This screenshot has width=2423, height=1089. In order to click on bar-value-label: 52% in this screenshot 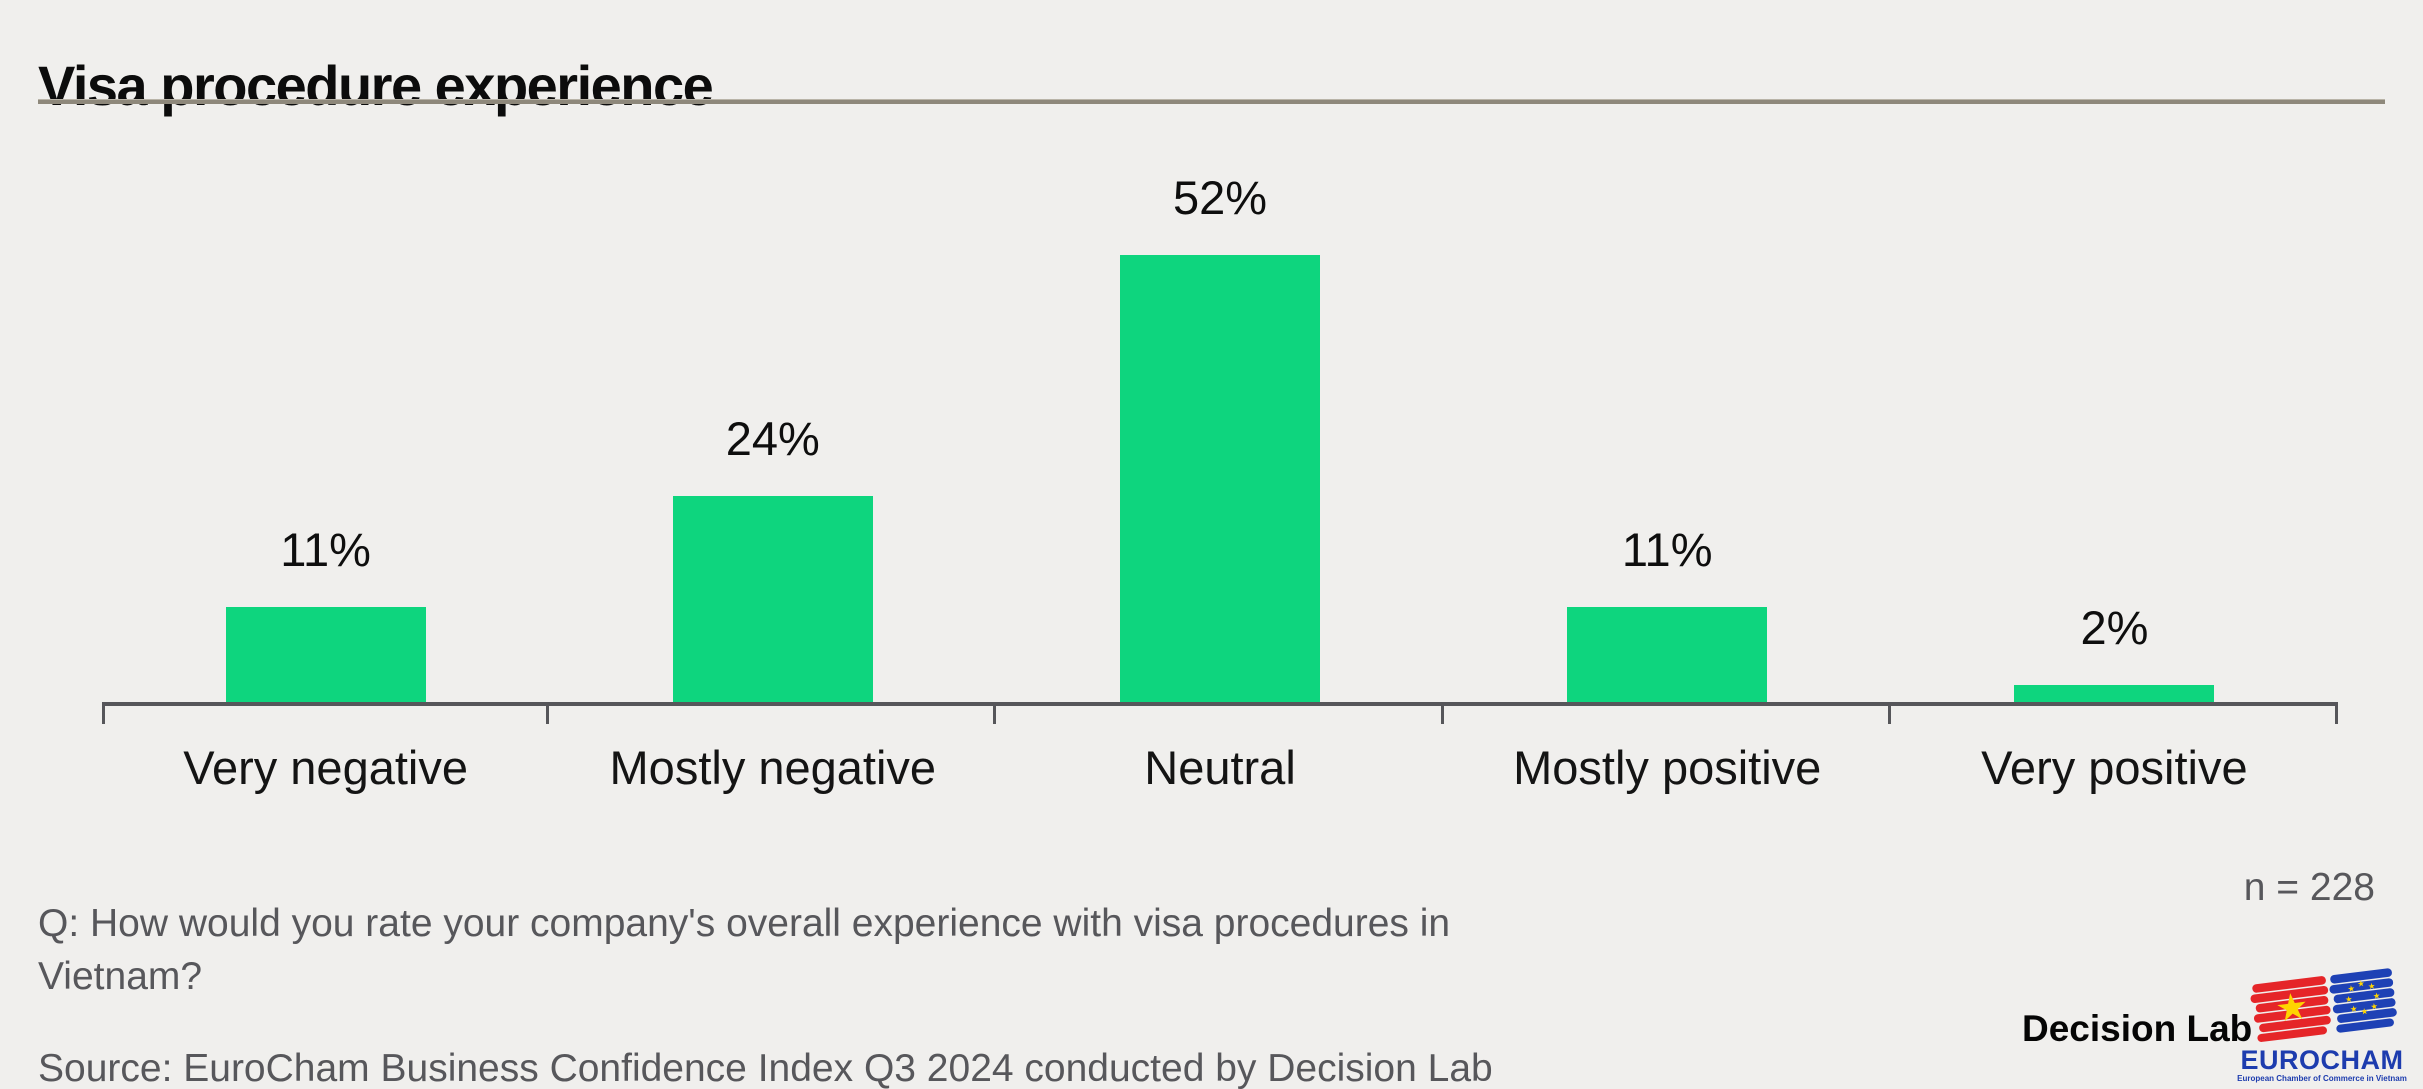, I will do `click(1220, 197)`.